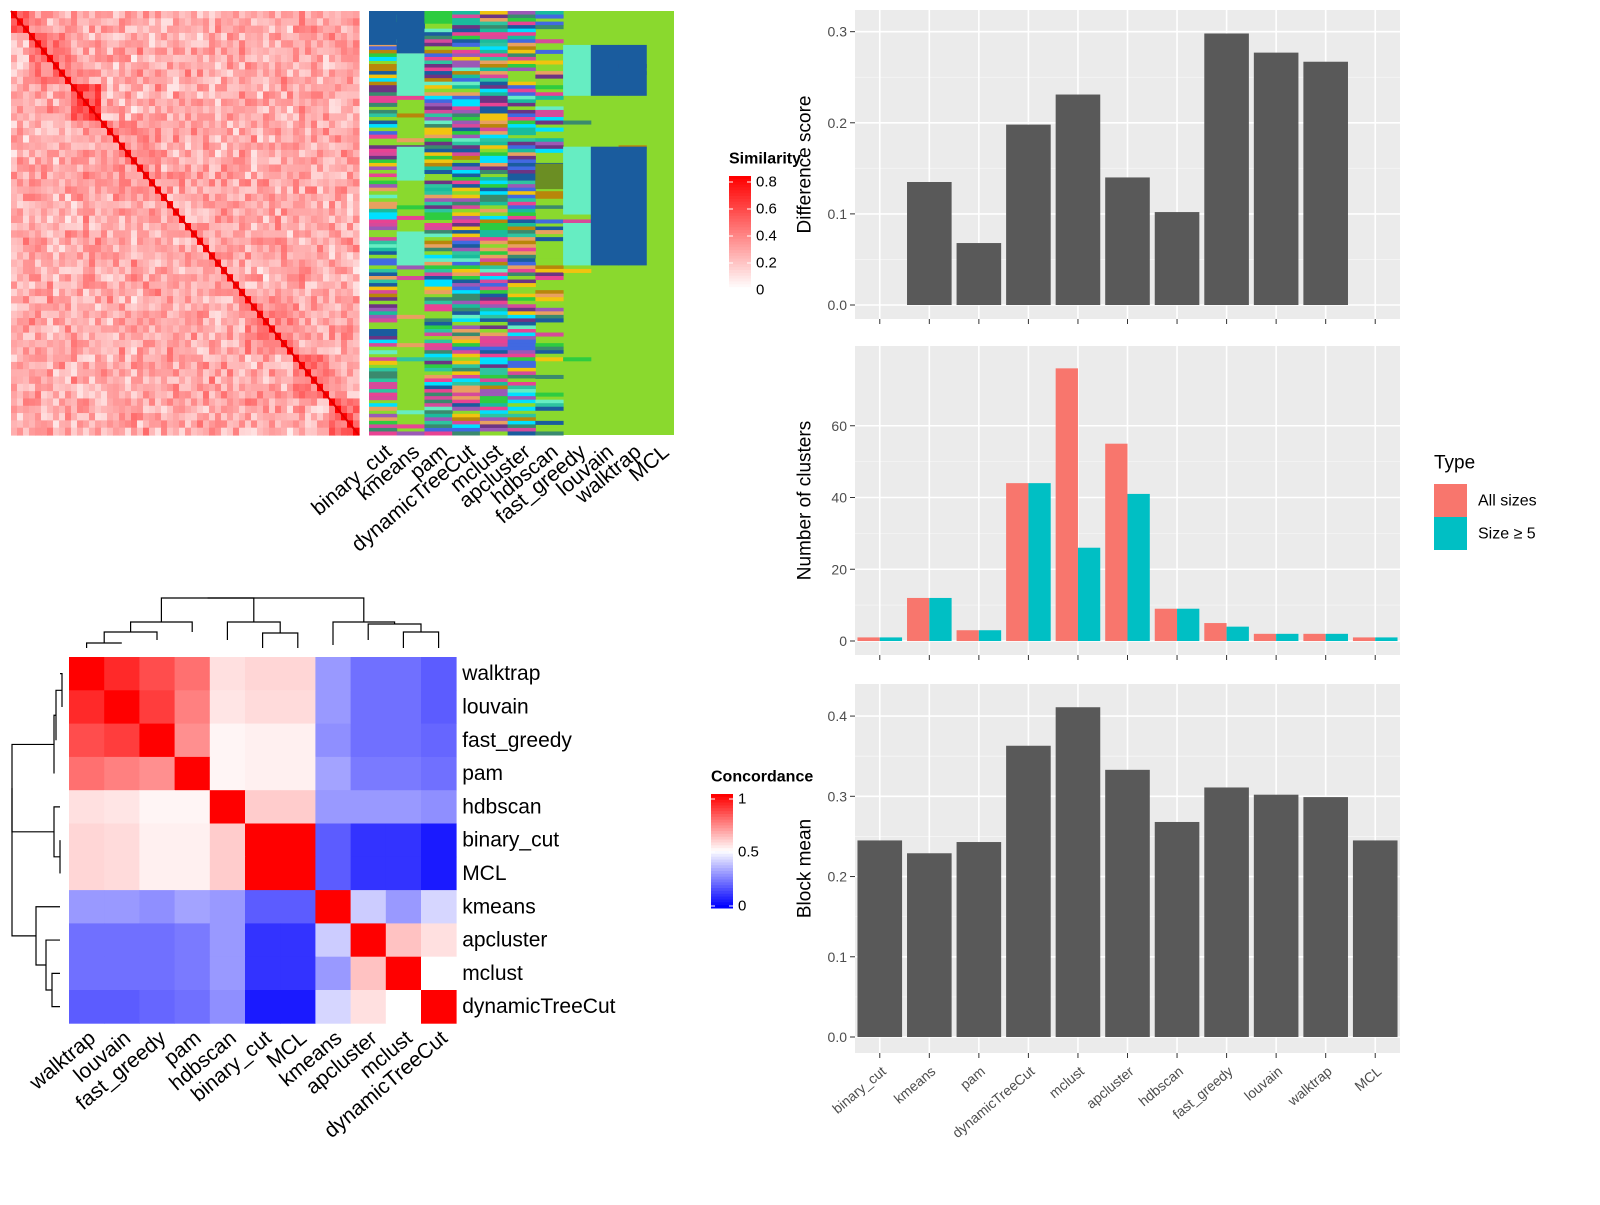 The width and height of the screenshot is (1600, 1205). Describe the element at coordinates (1263, 1083) in the screenshot. I see `x-tick-label: louvain` at that location.